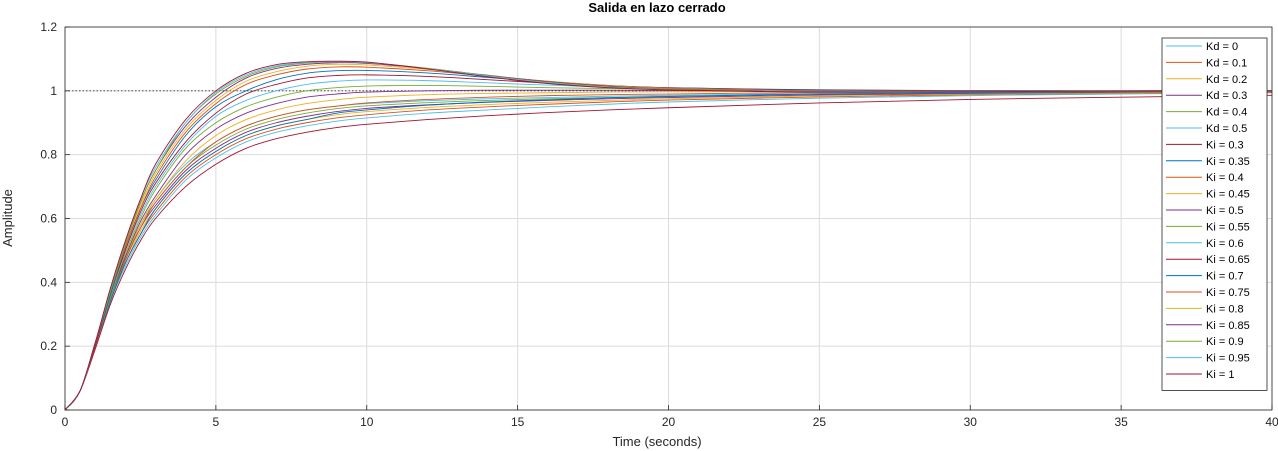 Image resolution: width=1278 pixels, height=451 pixels. What do you see at coordinates (1226, 113) in the screenshot?
I see `legend-entry: Kd = 0.4` at bounding box center [1226, 113].